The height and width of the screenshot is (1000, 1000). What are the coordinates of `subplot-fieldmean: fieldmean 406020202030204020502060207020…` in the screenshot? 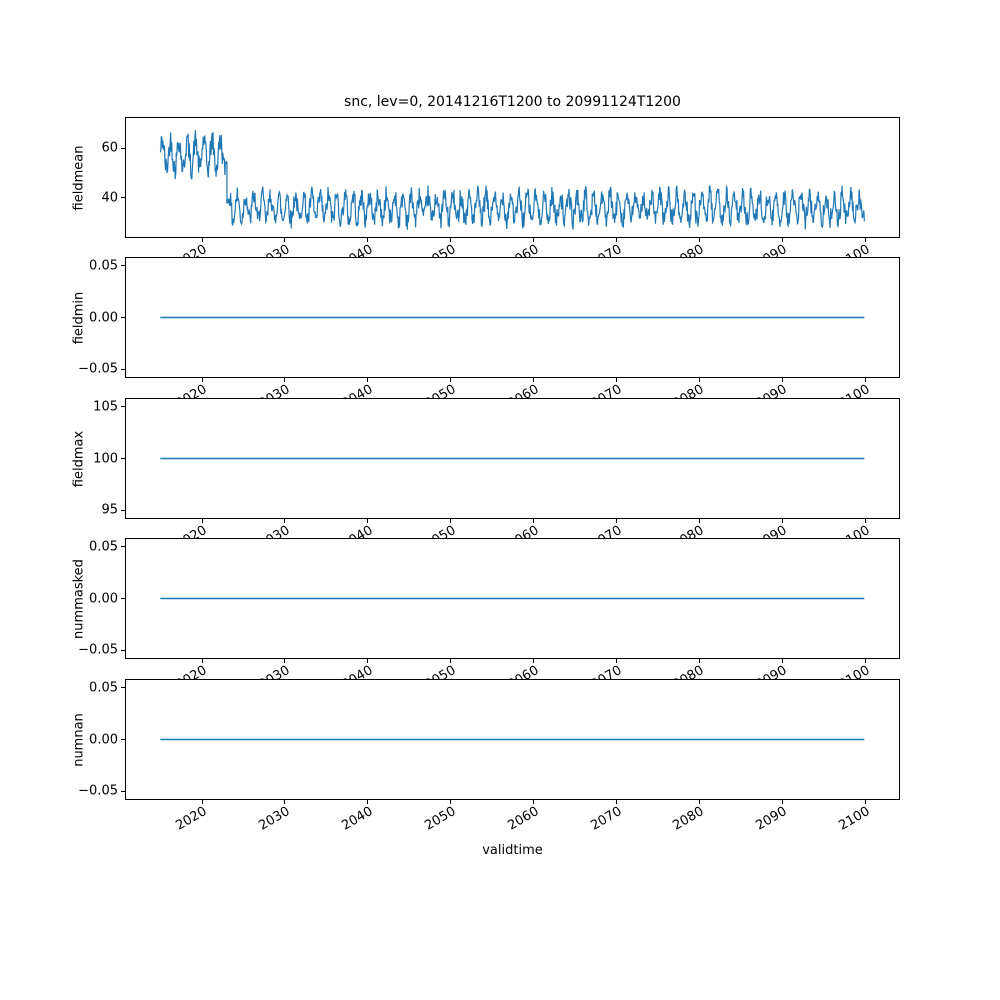 It's located at (486, 194).